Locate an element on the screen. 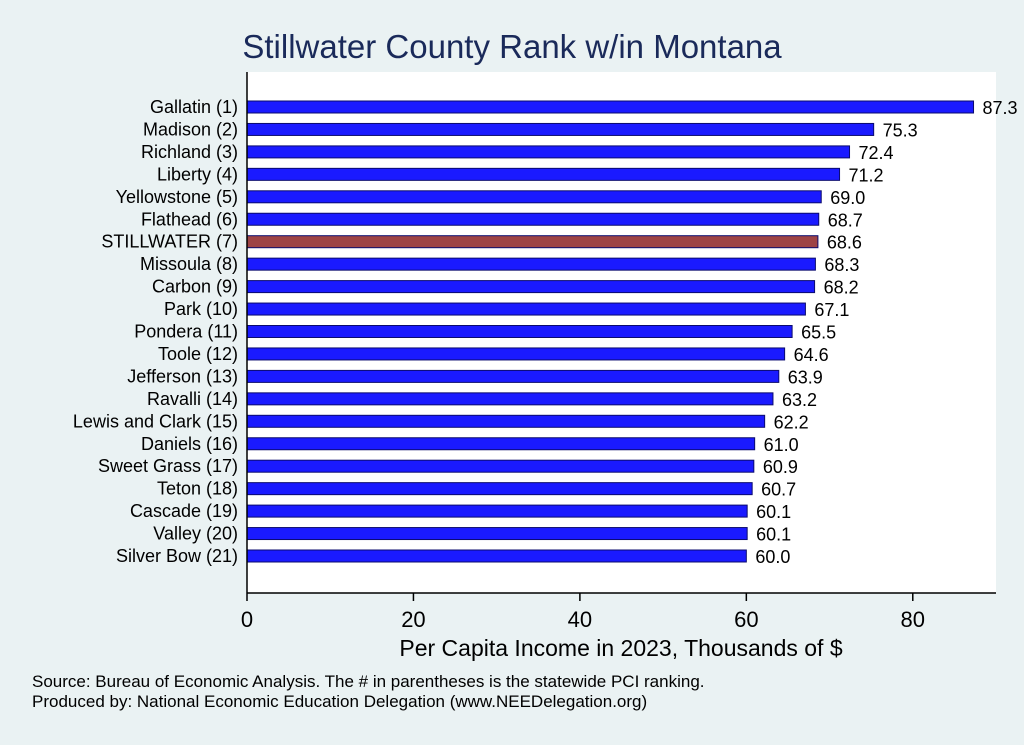 This screenshot has height=745, width=1024. category-label: Toole (12) is located at coordinates (198, 354).